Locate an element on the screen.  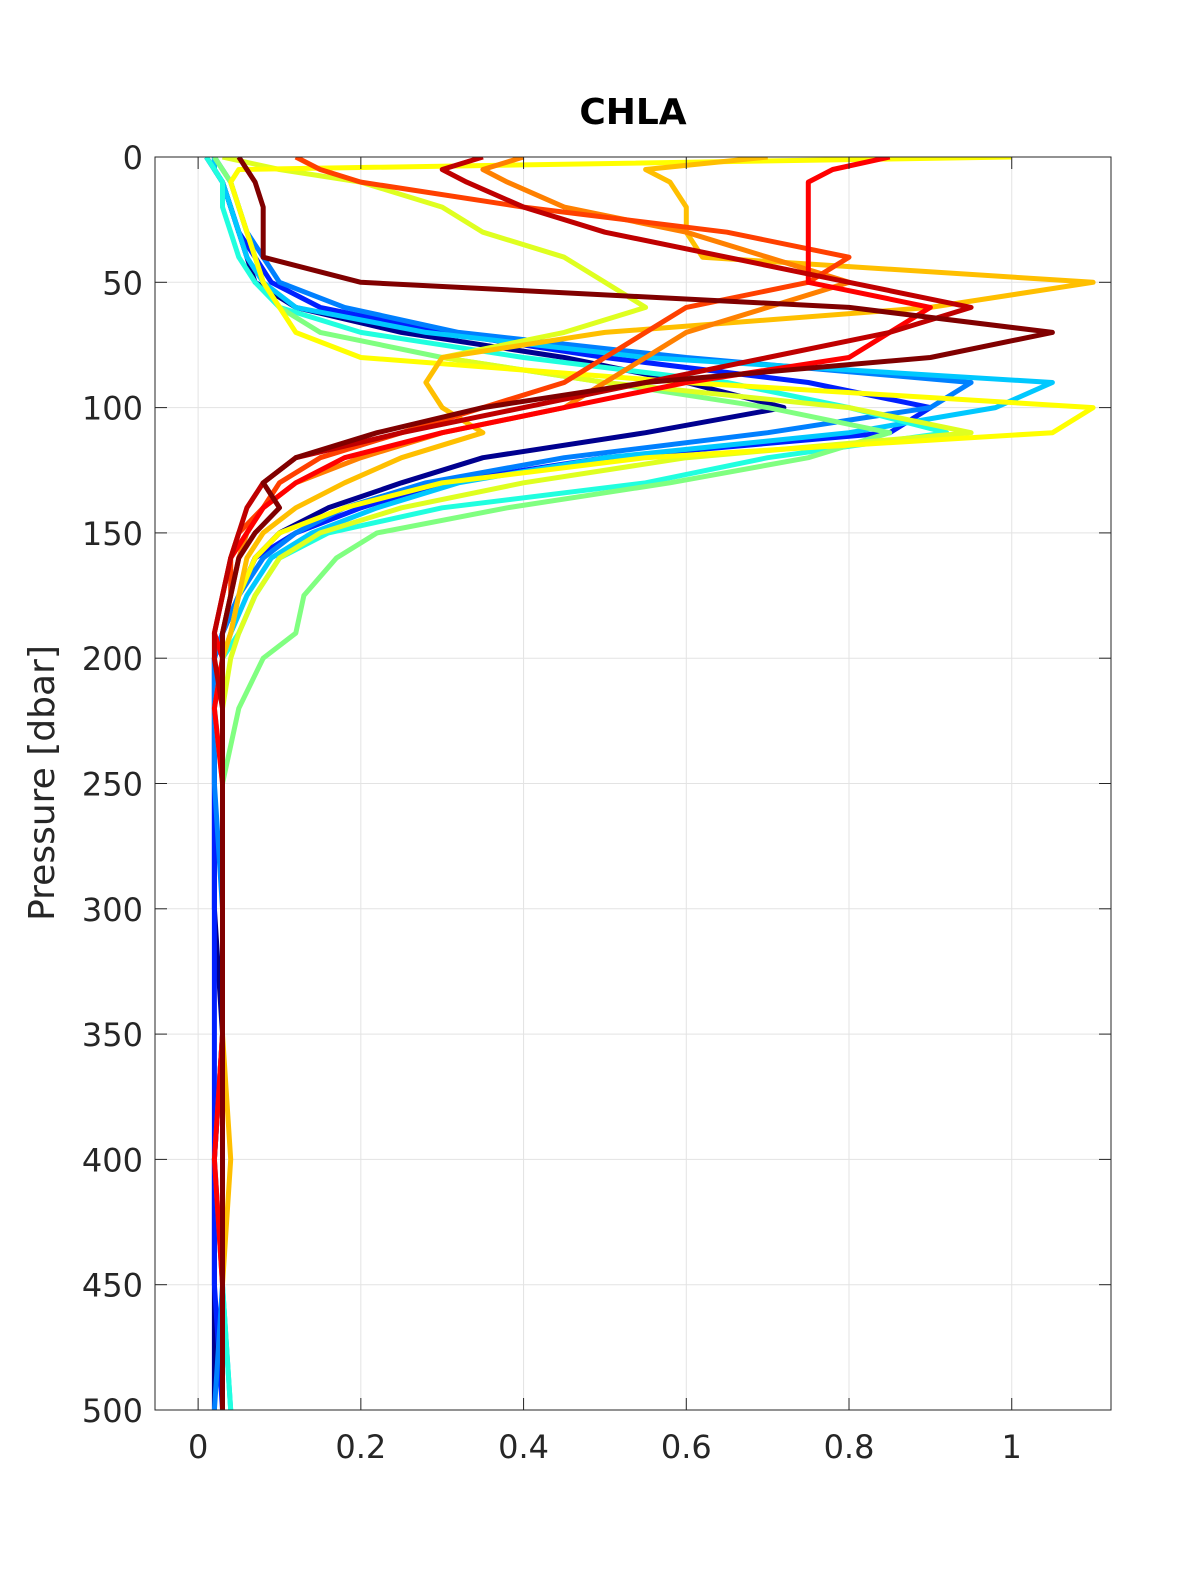
x-tick-label: 0.4 is located at coordinates (523, 1447).